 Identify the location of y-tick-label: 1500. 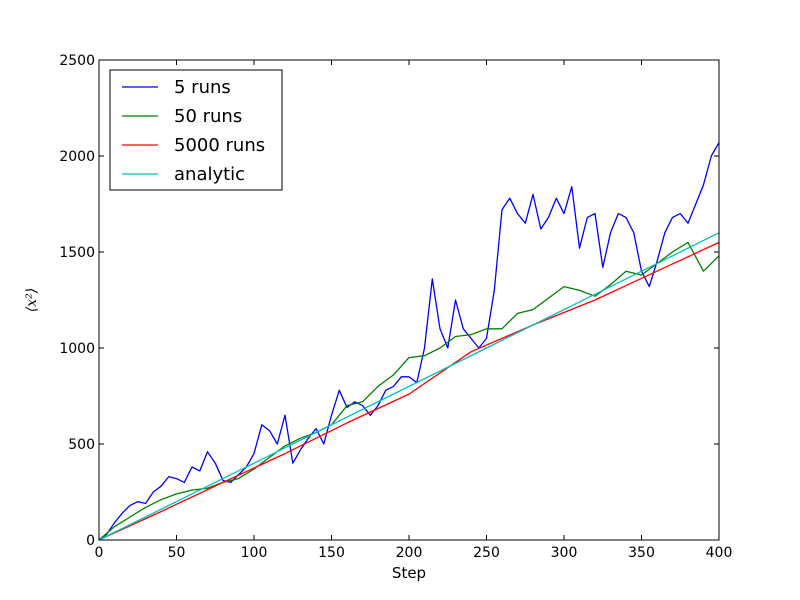
(77, 253).